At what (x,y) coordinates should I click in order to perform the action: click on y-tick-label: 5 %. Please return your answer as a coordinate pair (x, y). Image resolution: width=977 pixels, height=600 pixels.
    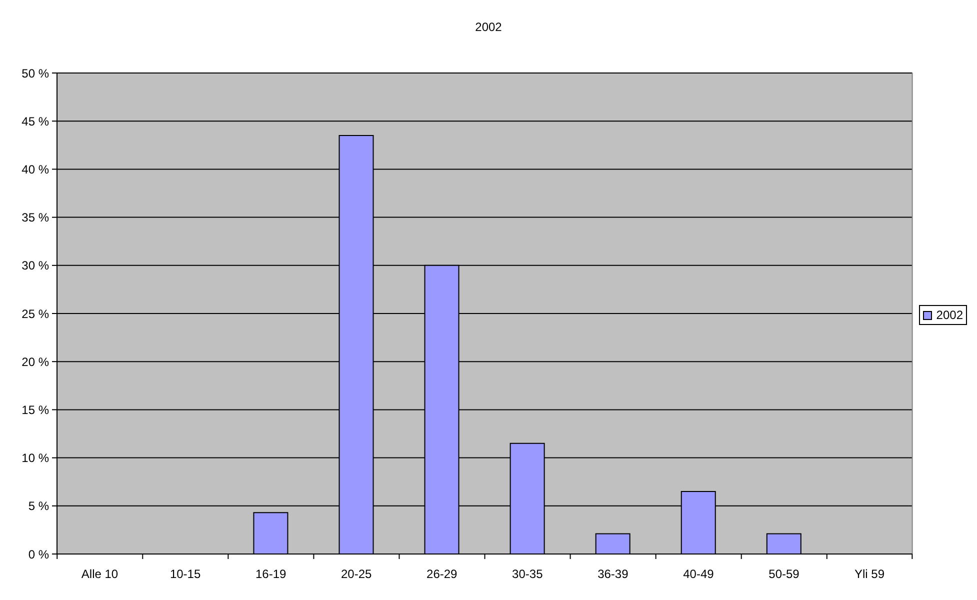
    Looking at the image, I should click on (39, 506).